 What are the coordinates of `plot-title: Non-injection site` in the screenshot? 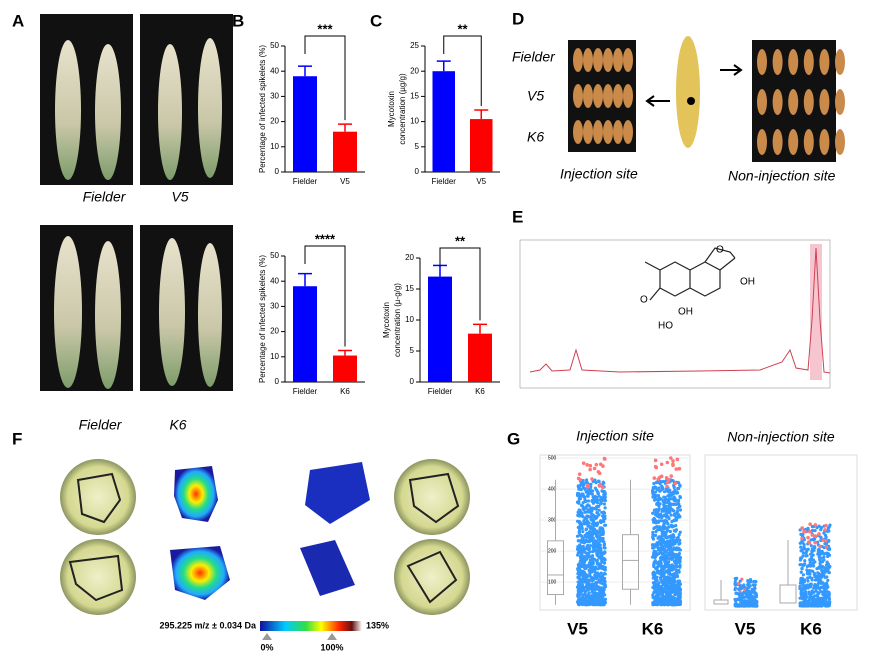 It's located at (781, 437).